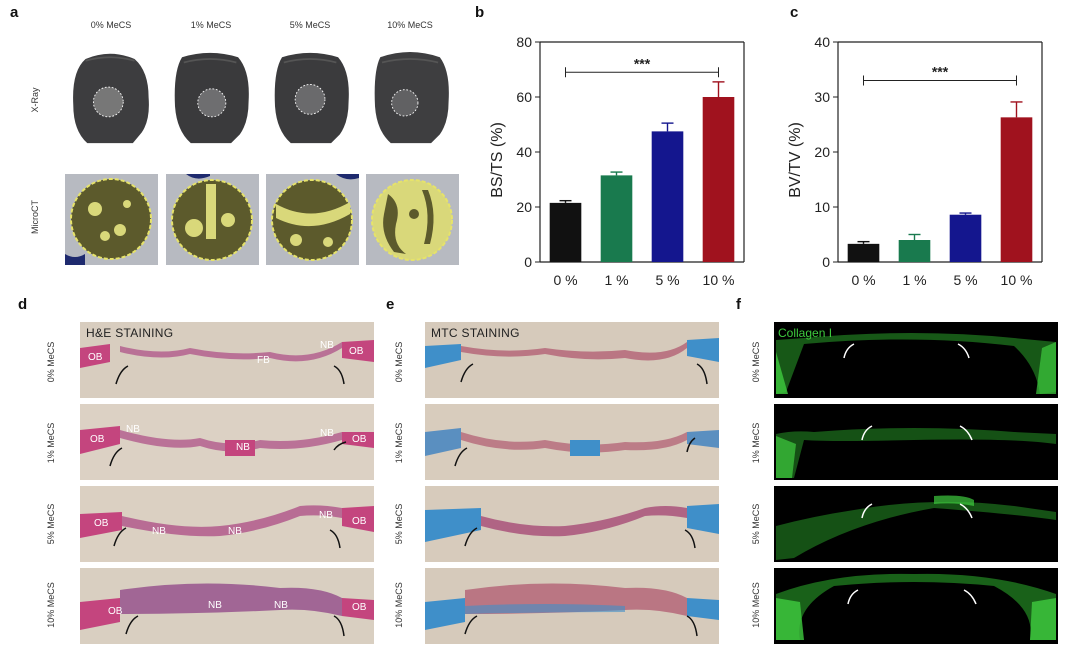 This screenshot has height=651, width=1080. What do you see at coordinates (572, 360) in the screenshot?
I see `mtc-slide-0: MTC STAINING` at bounding box center [572, 360].